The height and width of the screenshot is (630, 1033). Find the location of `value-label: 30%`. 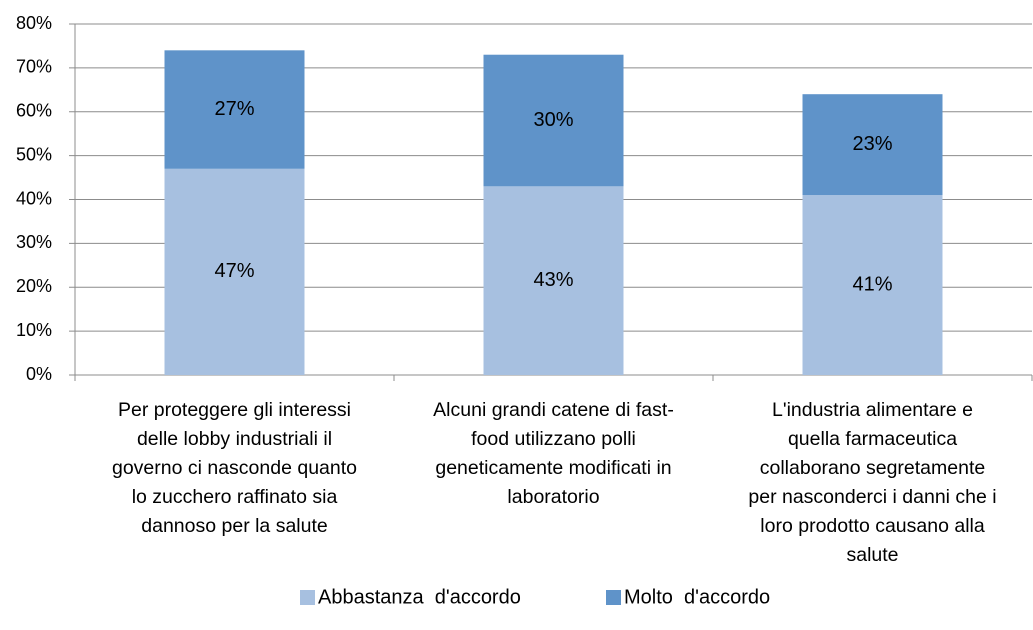

value-label: 30% is located at coordinates (553, 120).